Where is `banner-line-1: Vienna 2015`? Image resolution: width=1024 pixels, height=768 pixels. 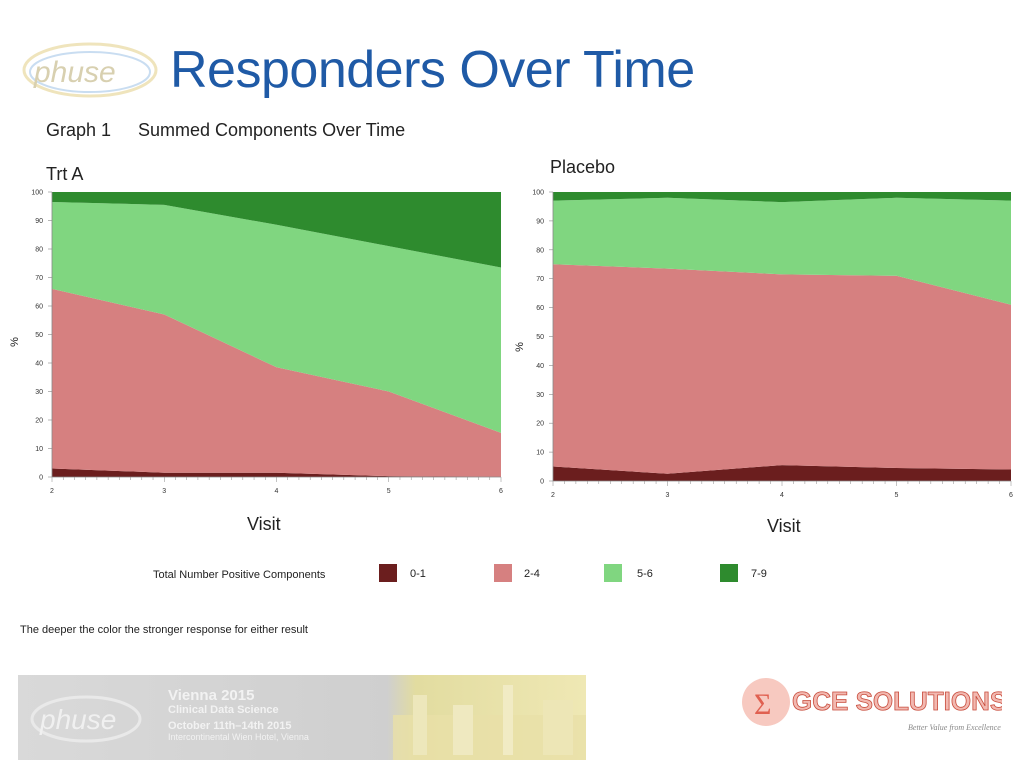
banner-line-1: Vienna 2015 is located at coordinates (211, 695).